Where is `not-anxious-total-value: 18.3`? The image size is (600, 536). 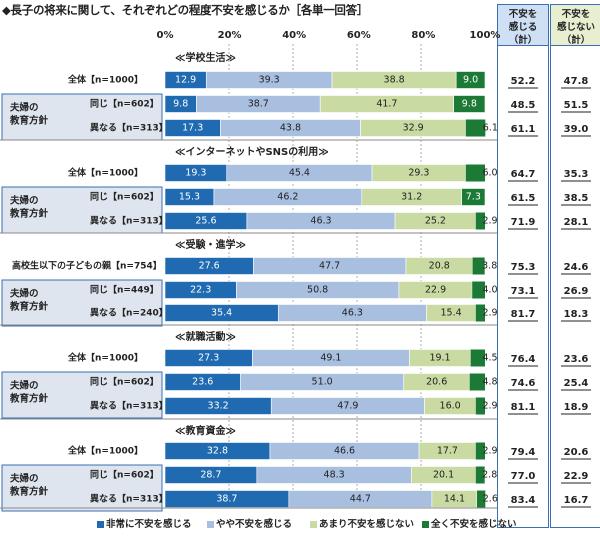
not-anxious-total-value: 18.3 is located at coordinates (576, 314).